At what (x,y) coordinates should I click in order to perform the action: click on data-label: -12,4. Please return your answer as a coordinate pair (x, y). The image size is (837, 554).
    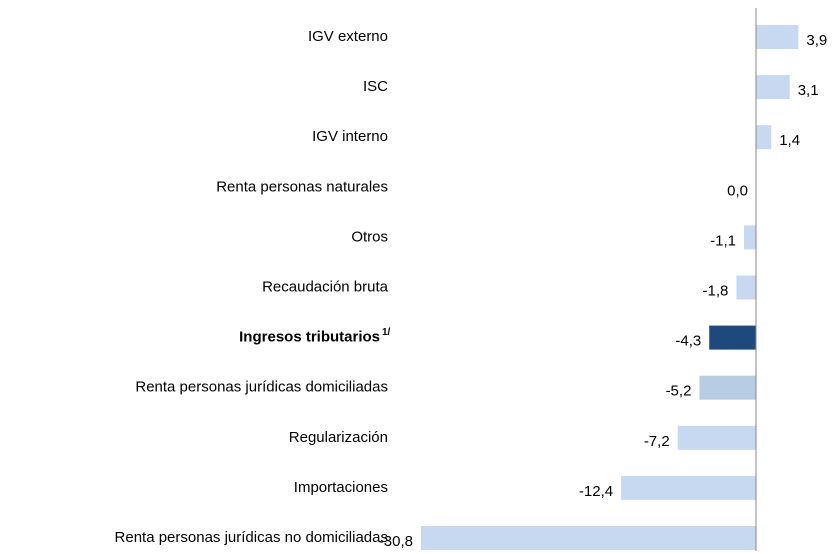
    Looking at the image, I should click on (596, 491).